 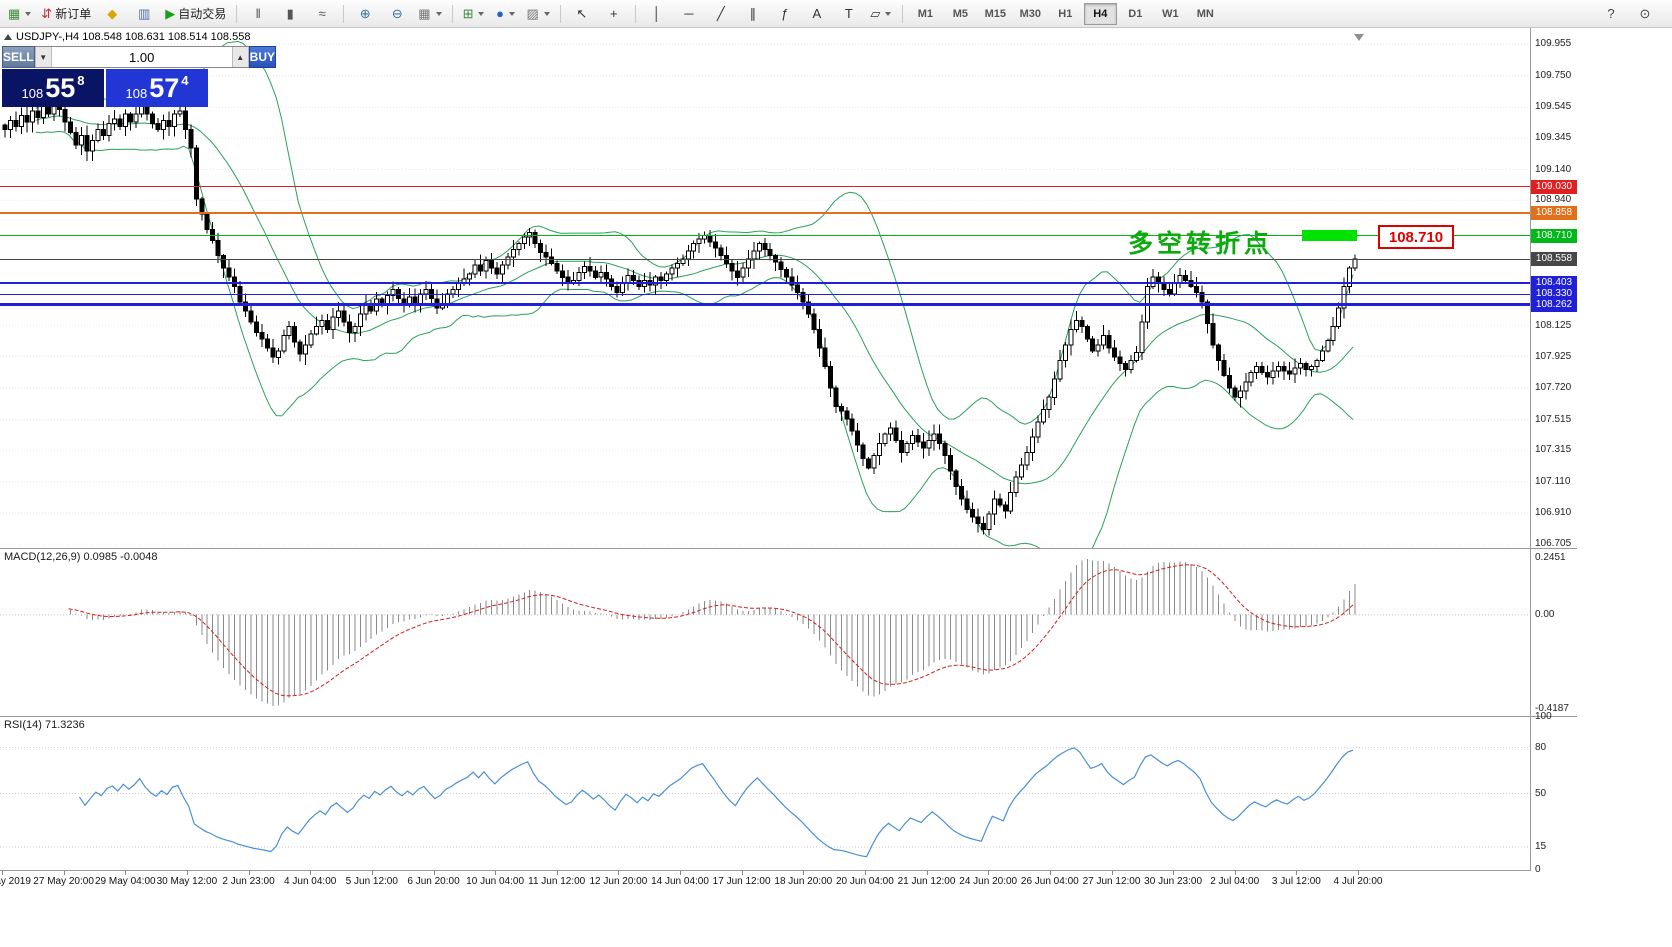 I want to click on price-axis-label: 107.315, so click(x=1553, y=450).